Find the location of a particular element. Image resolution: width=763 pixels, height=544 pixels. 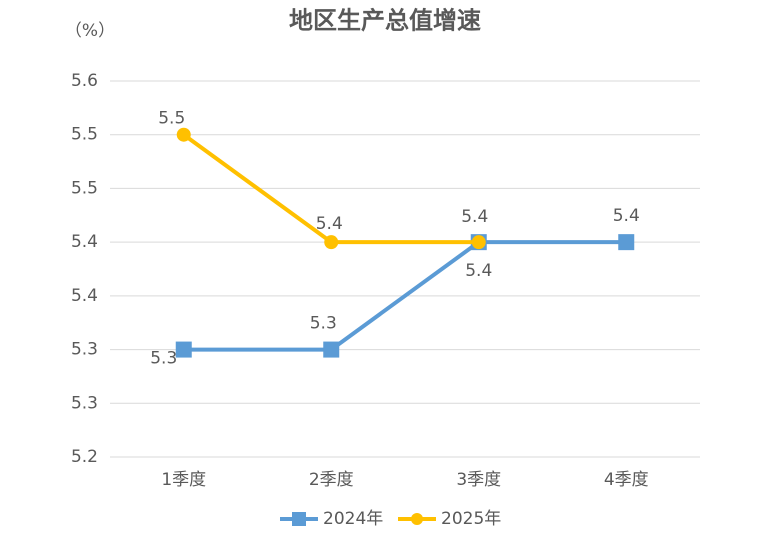

y-tick-label: 5.6 is located at coordinates (84, 81).